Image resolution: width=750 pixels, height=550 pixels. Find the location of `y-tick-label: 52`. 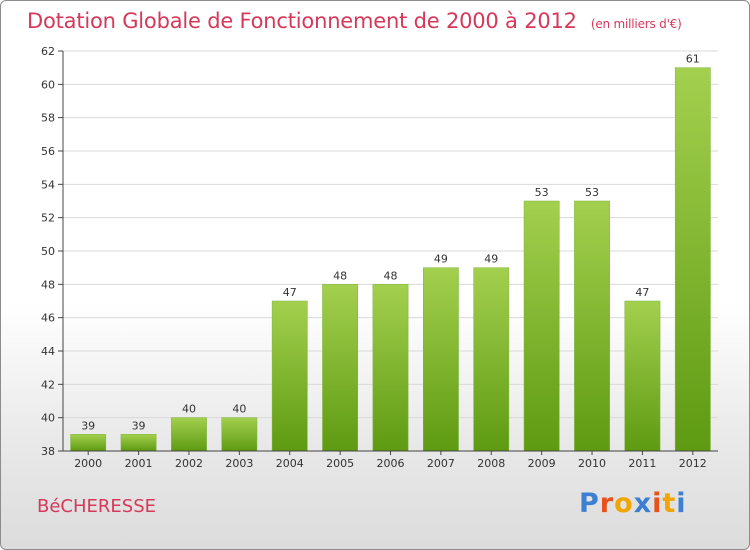

y-tick-label: 52 is located at coordinates (48, 218).